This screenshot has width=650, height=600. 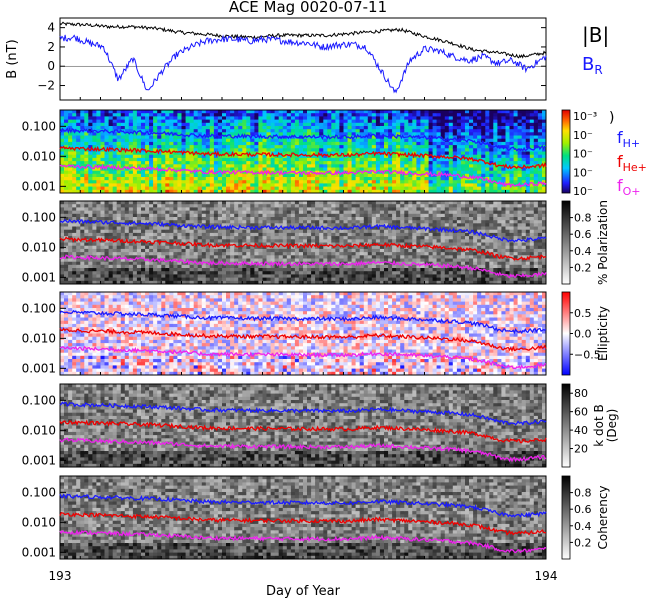 What do you see at coordinates (303, 64) in the screenshot?
I see `series-line-br` at bounding box center [303, 64].